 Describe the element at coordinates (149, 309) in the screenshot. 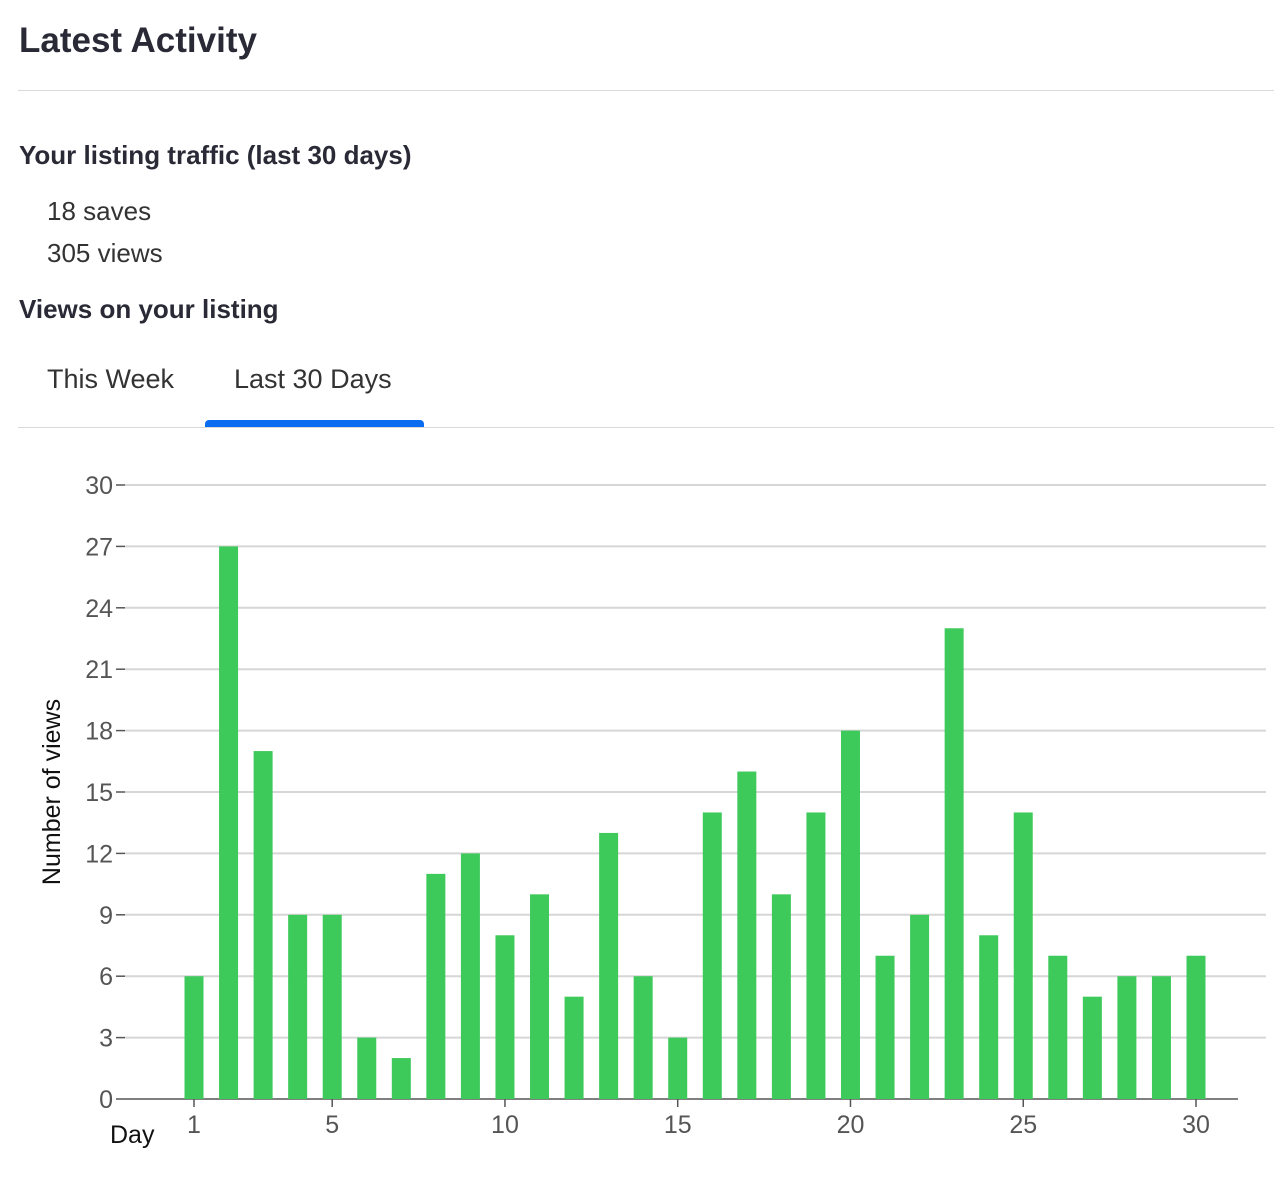

I see `views-heading: Views on your listing` at that location.